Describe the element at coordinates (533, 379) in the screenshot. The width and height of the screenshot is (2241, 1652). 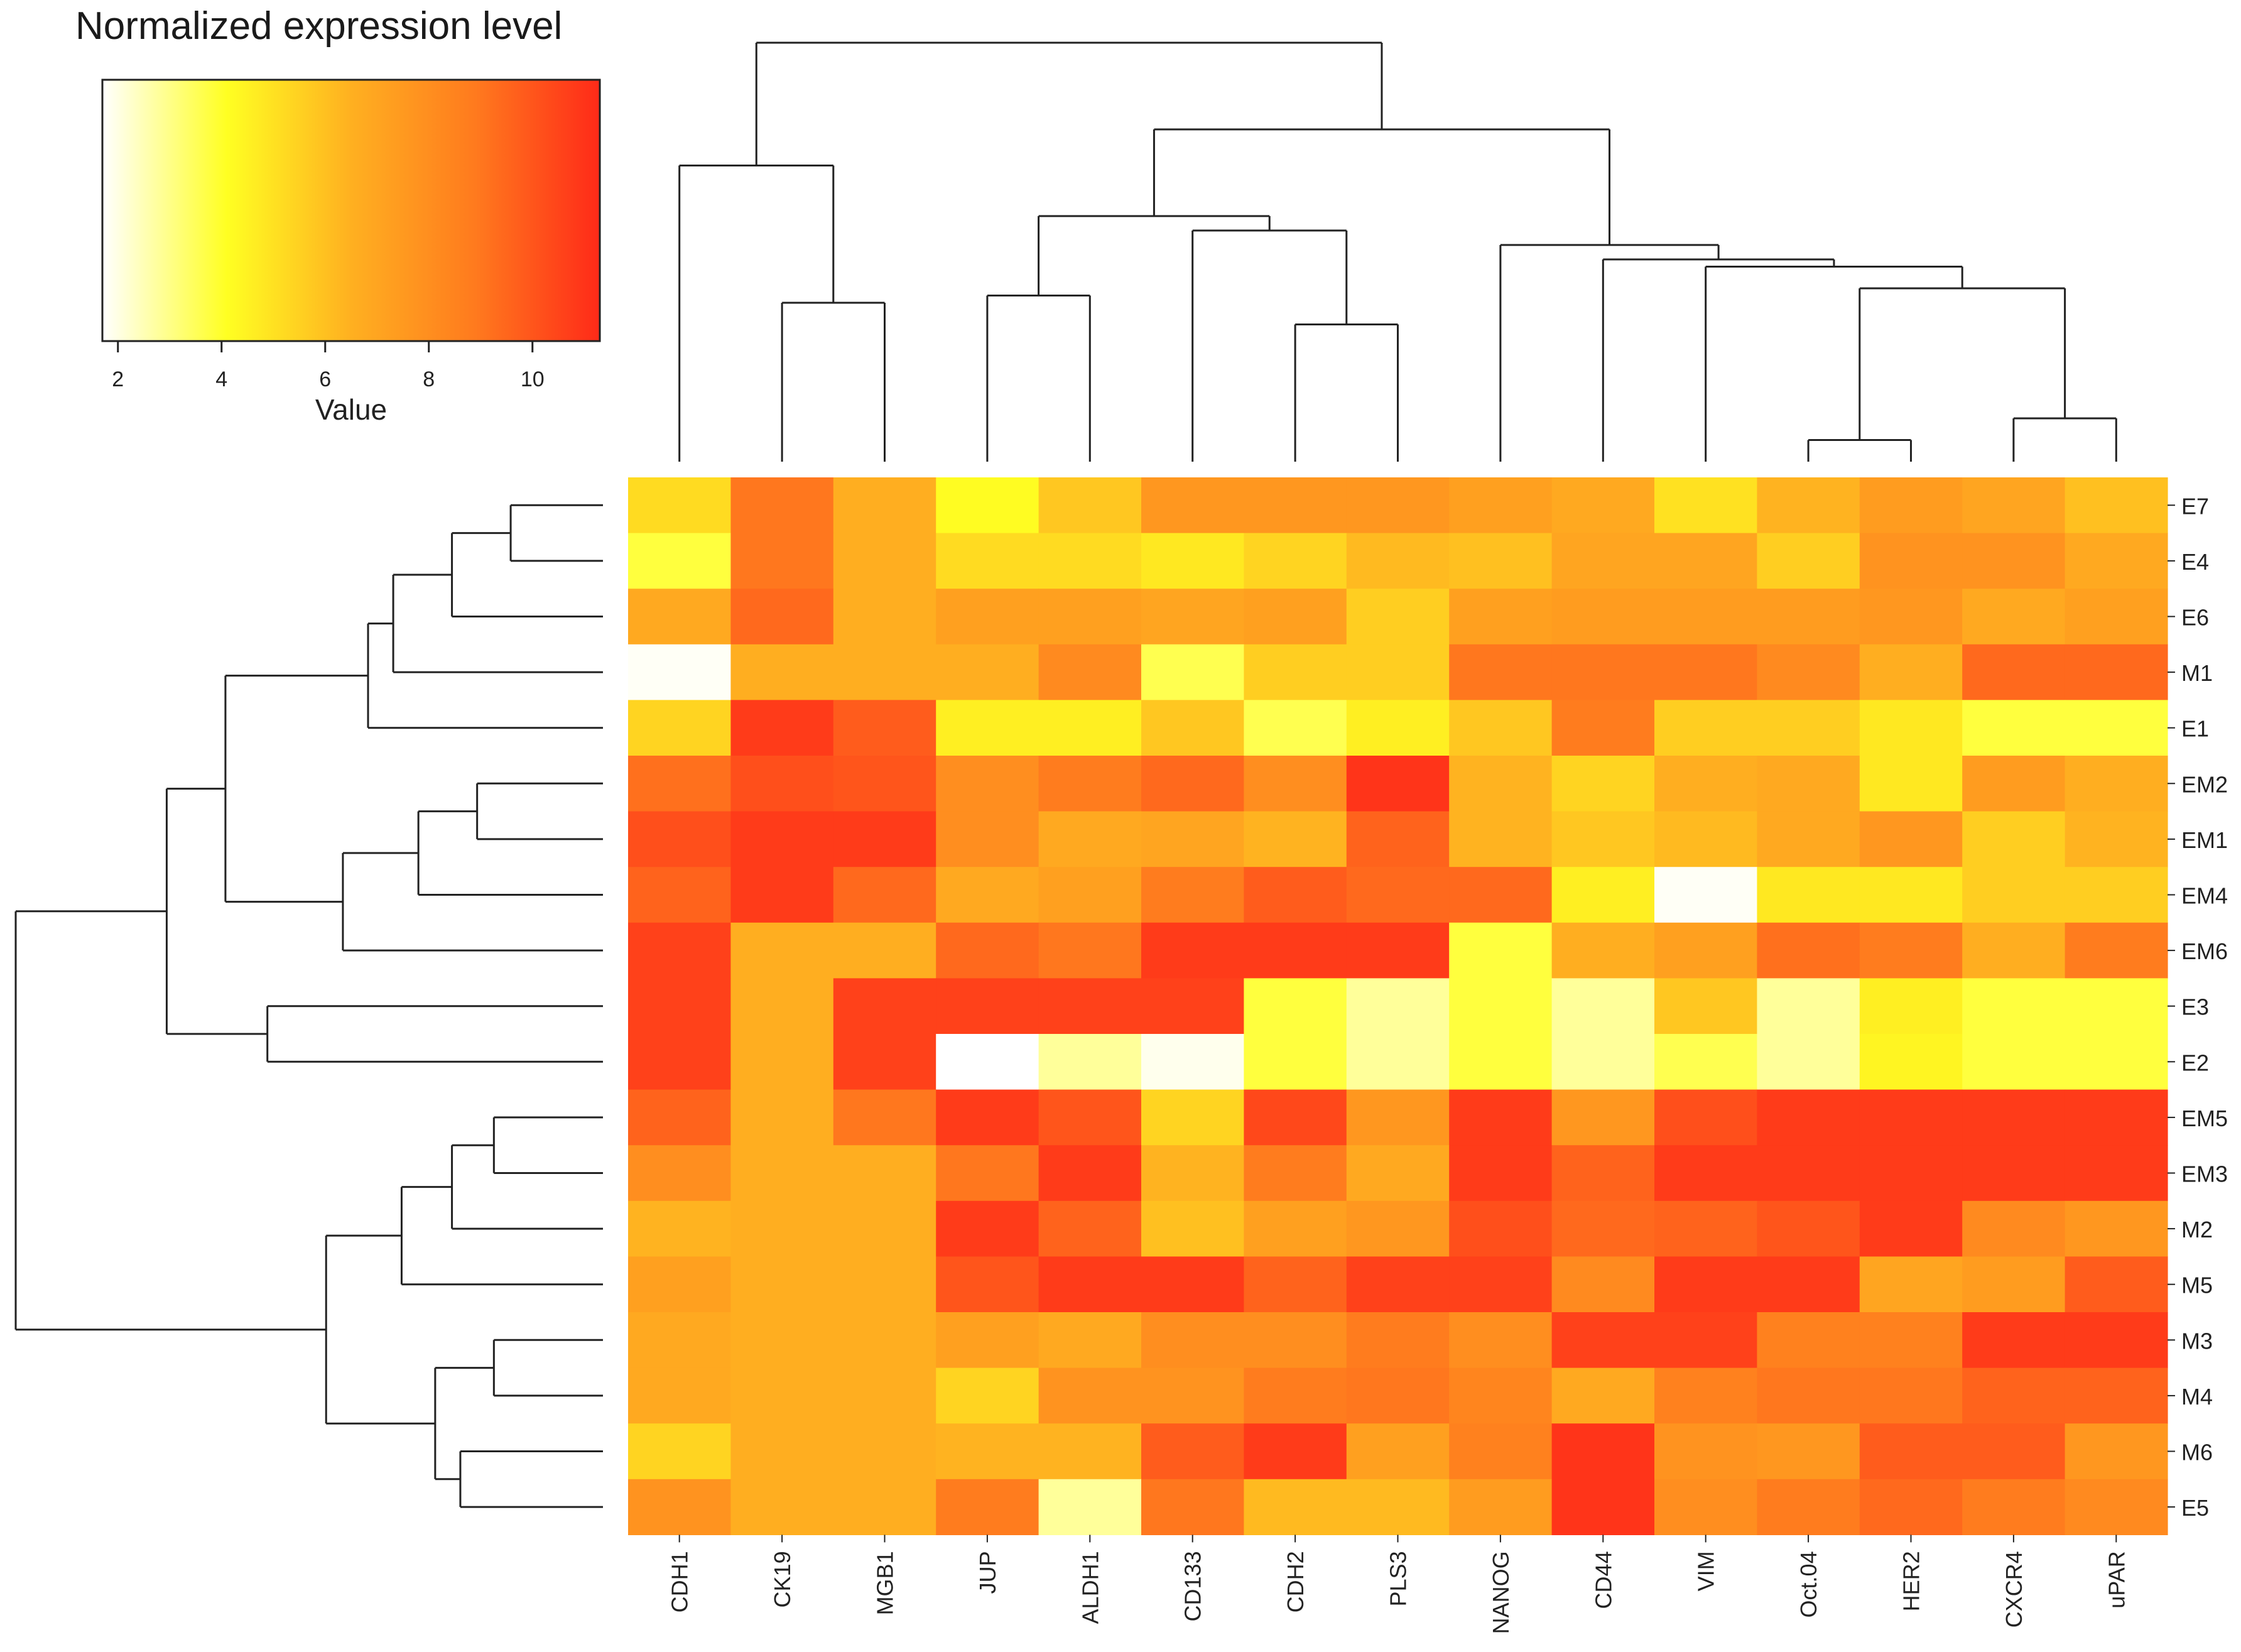
I see `color-key-tick-label: 10` at that location.